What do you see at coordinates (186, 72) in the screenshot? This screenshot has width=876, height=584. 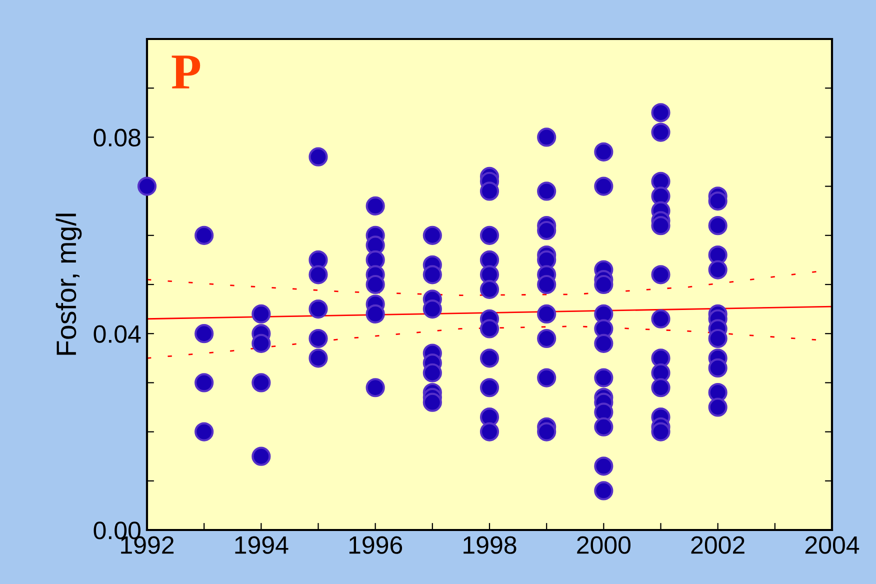 I see `annotation: P` at bounding box center [186, 72].